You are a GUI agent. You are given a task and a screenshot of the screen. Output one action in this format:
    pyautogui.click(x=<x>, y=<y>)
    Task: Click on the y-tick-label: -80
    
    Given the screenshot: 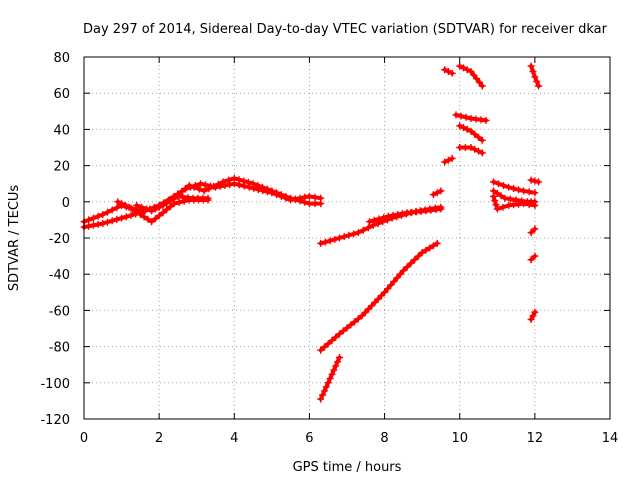 What is the action you would take?
    pyautogui.click(x=59, y=348)
    